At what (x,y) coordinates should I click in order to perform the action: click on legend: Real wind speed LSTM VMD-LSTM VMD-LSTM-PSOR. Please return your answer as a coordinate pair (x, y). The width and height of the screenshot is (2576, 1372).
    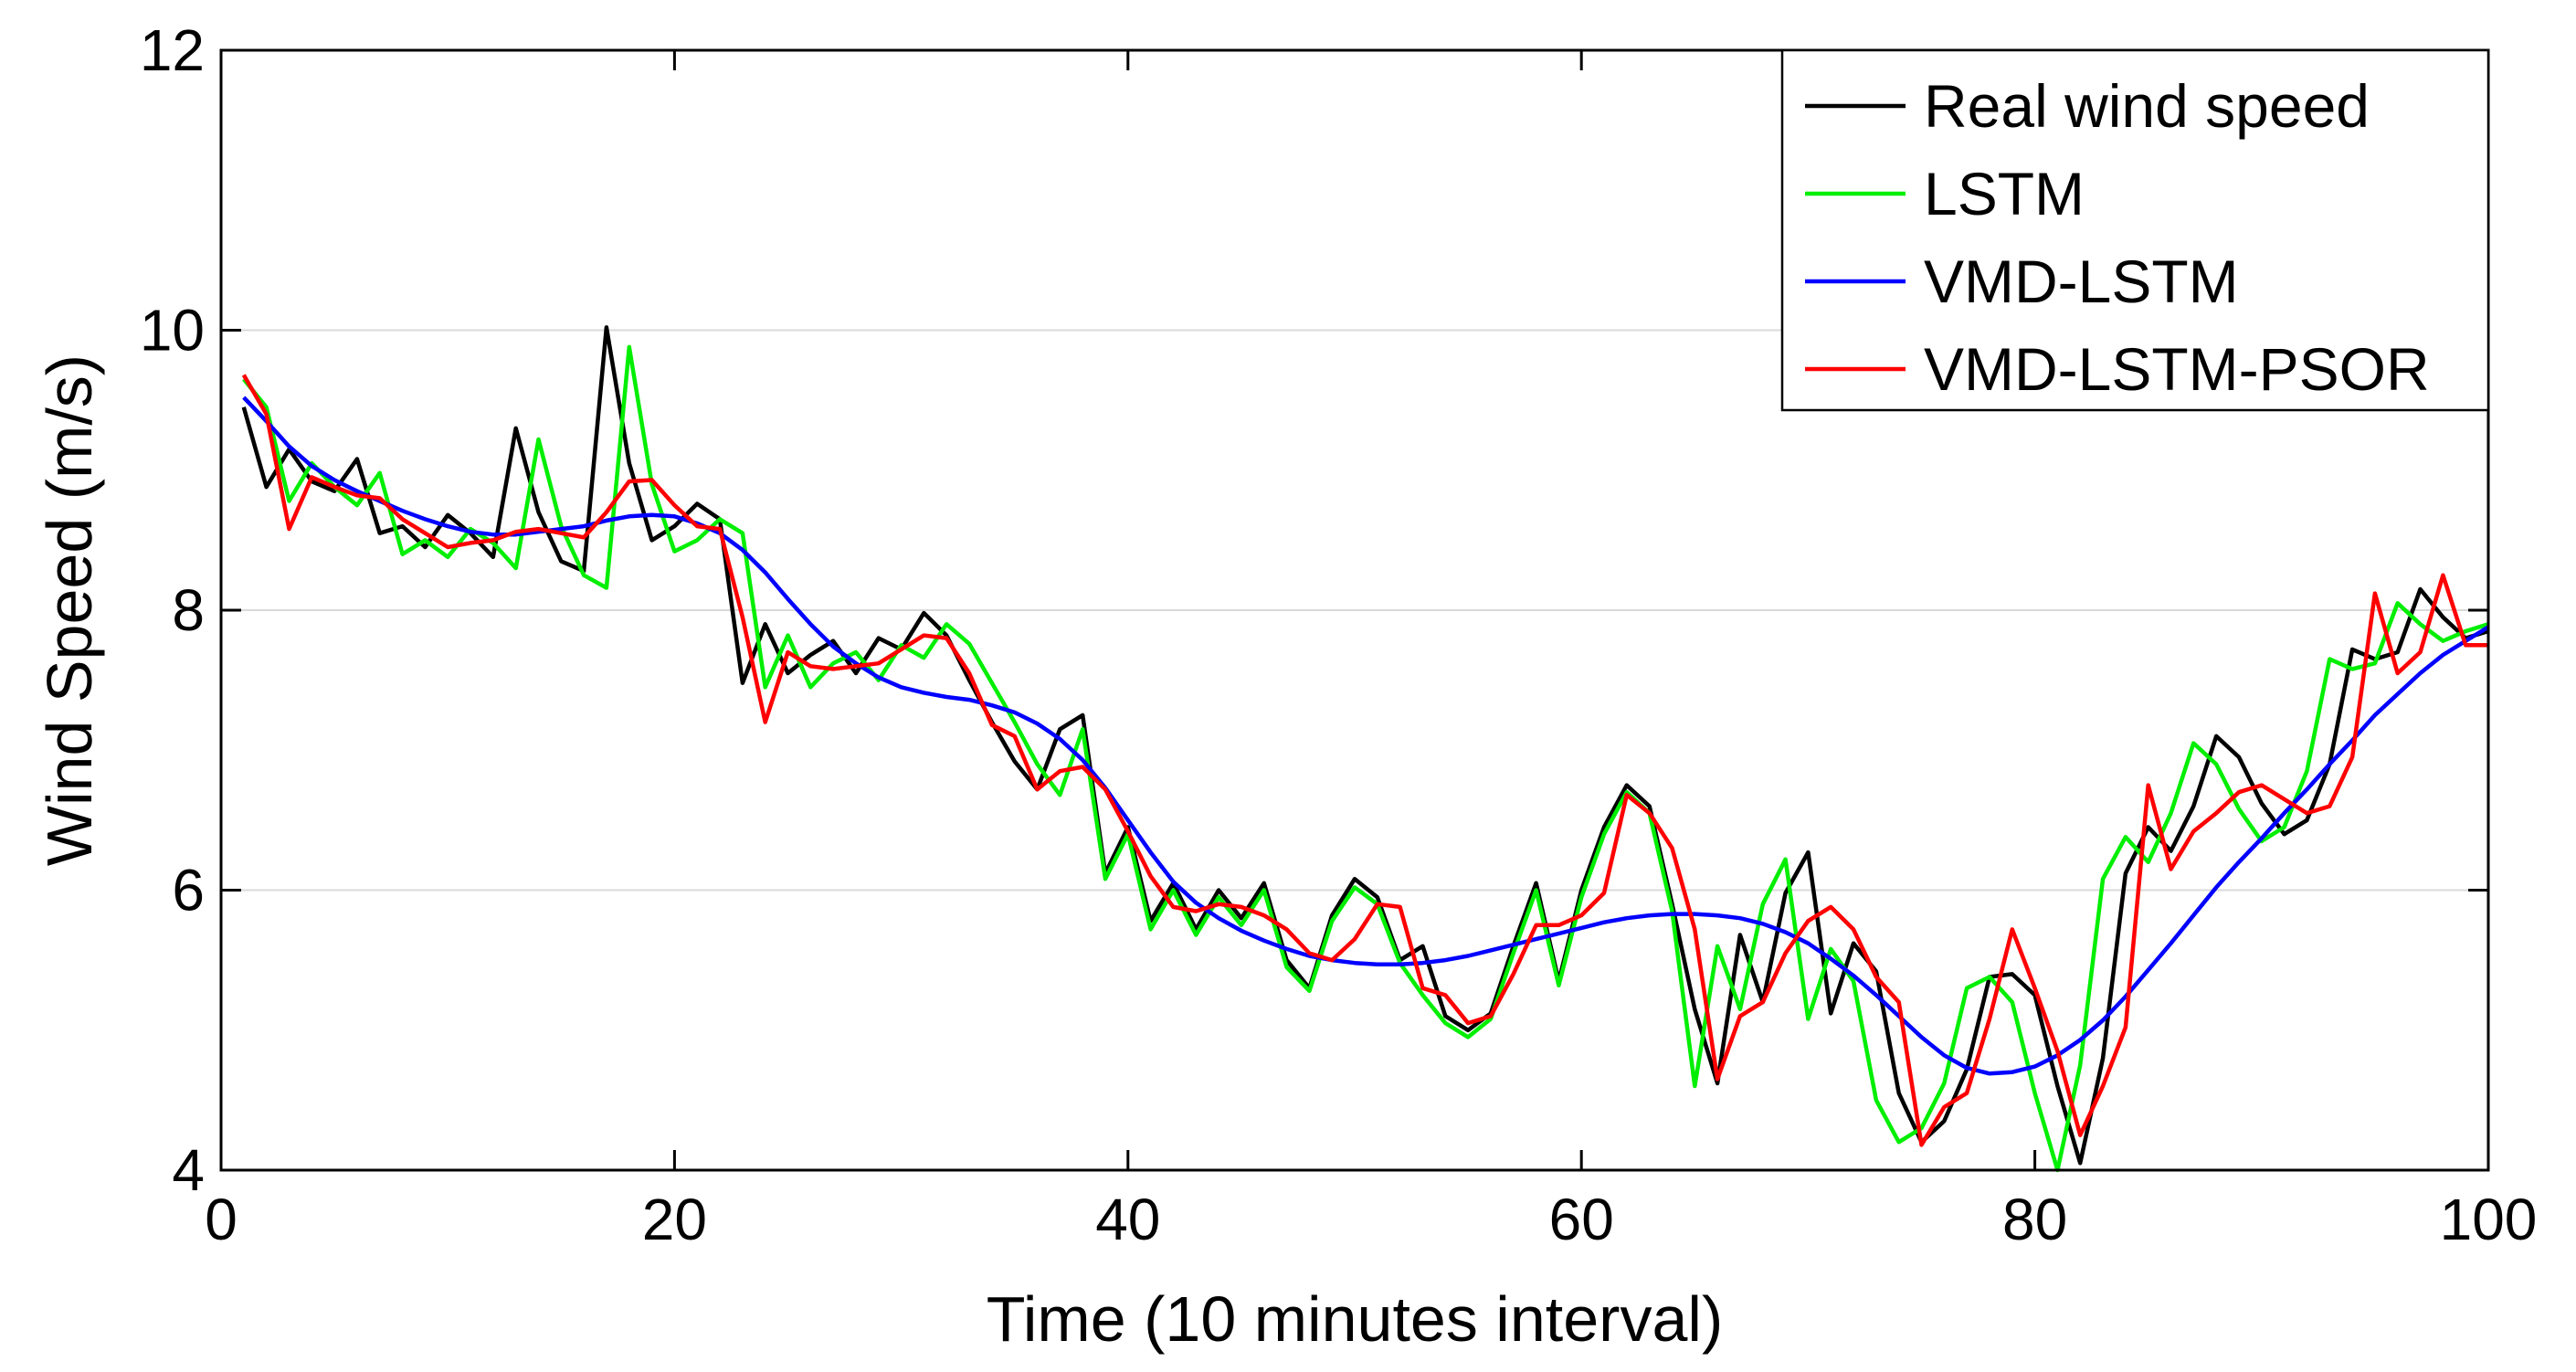
    Looking at the image, I should click on (2135, 230).